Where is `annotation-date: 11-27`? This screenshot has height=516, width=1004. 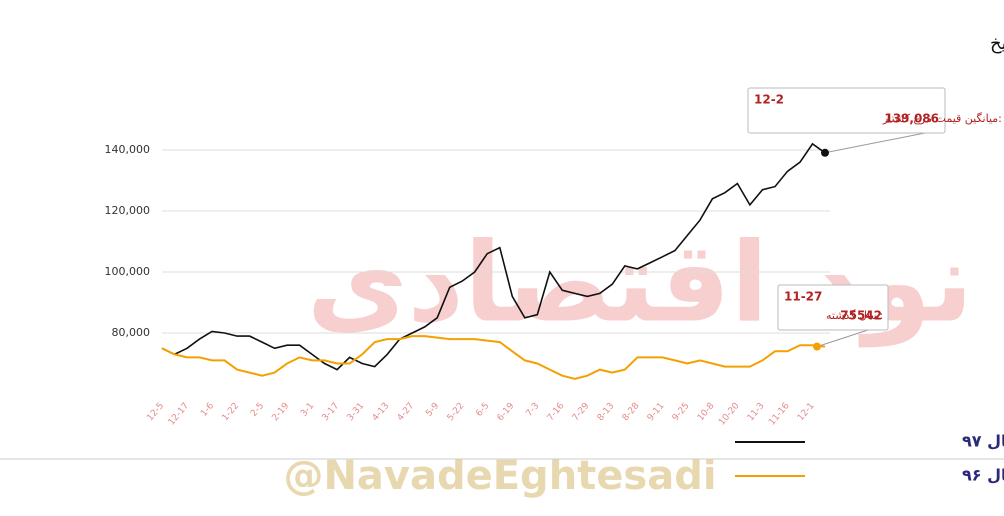 annotation-date: 11-27 is located at coordinates (803, 297).